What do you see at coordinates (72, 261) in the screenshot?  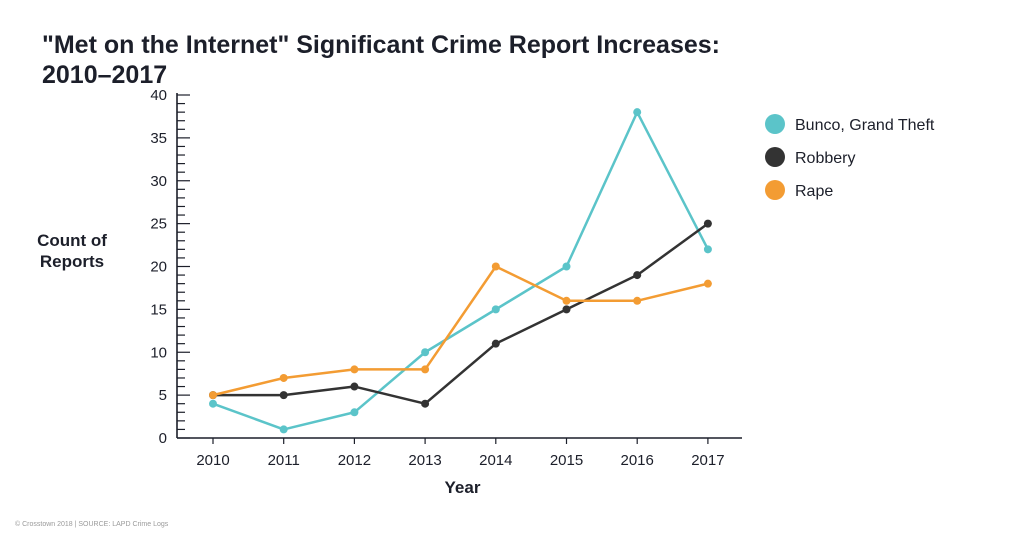 I see `y-axis-label-line-2: Reports` at bounding box center [72, 261].